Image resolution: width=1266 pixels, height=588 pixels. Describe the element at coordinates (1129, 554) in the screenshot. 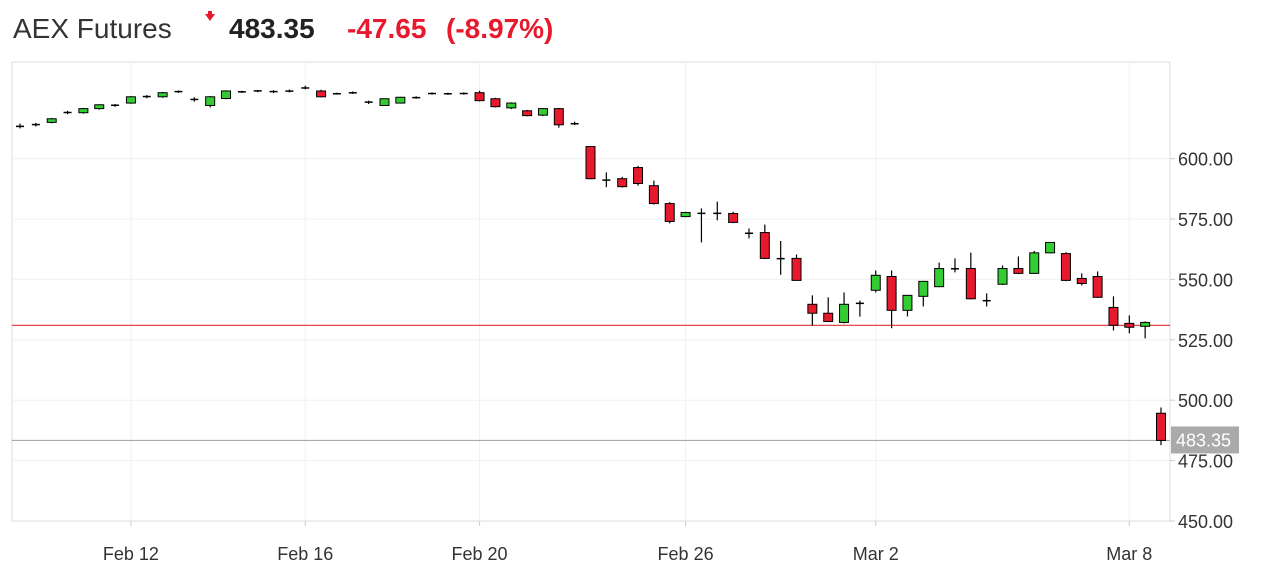

I see `x-tick-label: Mar 8` at that location.